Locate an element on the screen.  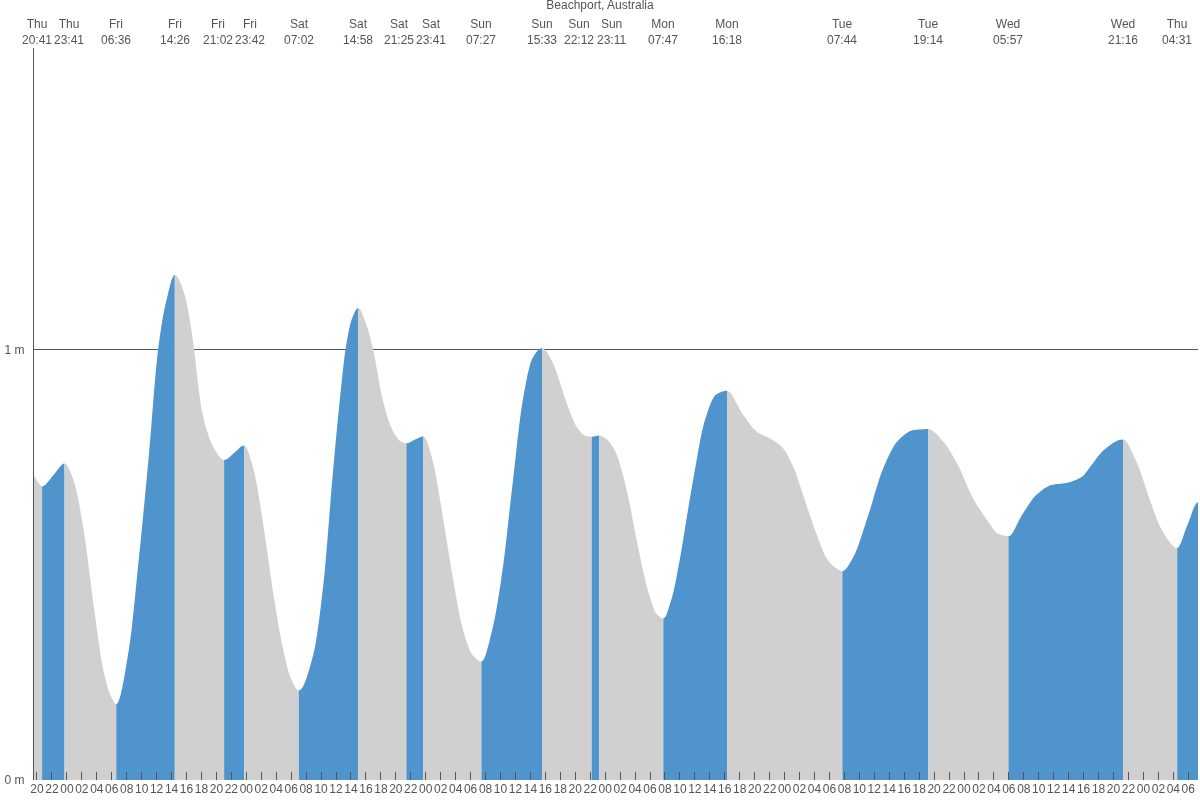
text: Sun 07:27 is located at coordinates (481, 32).